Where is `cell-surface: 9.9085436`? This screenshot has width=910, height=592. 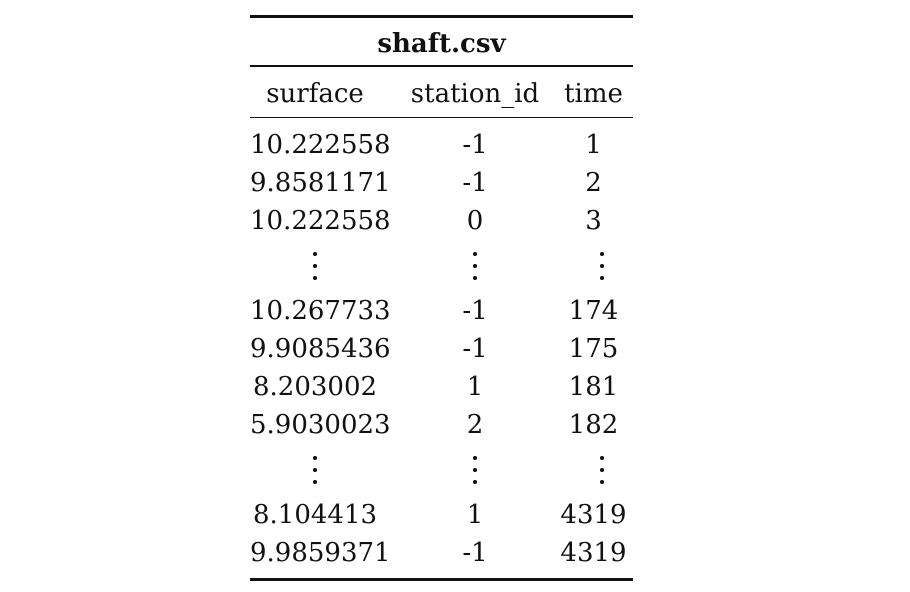 cell-surface: 9.9085436 is located at coordinates (320, 349).